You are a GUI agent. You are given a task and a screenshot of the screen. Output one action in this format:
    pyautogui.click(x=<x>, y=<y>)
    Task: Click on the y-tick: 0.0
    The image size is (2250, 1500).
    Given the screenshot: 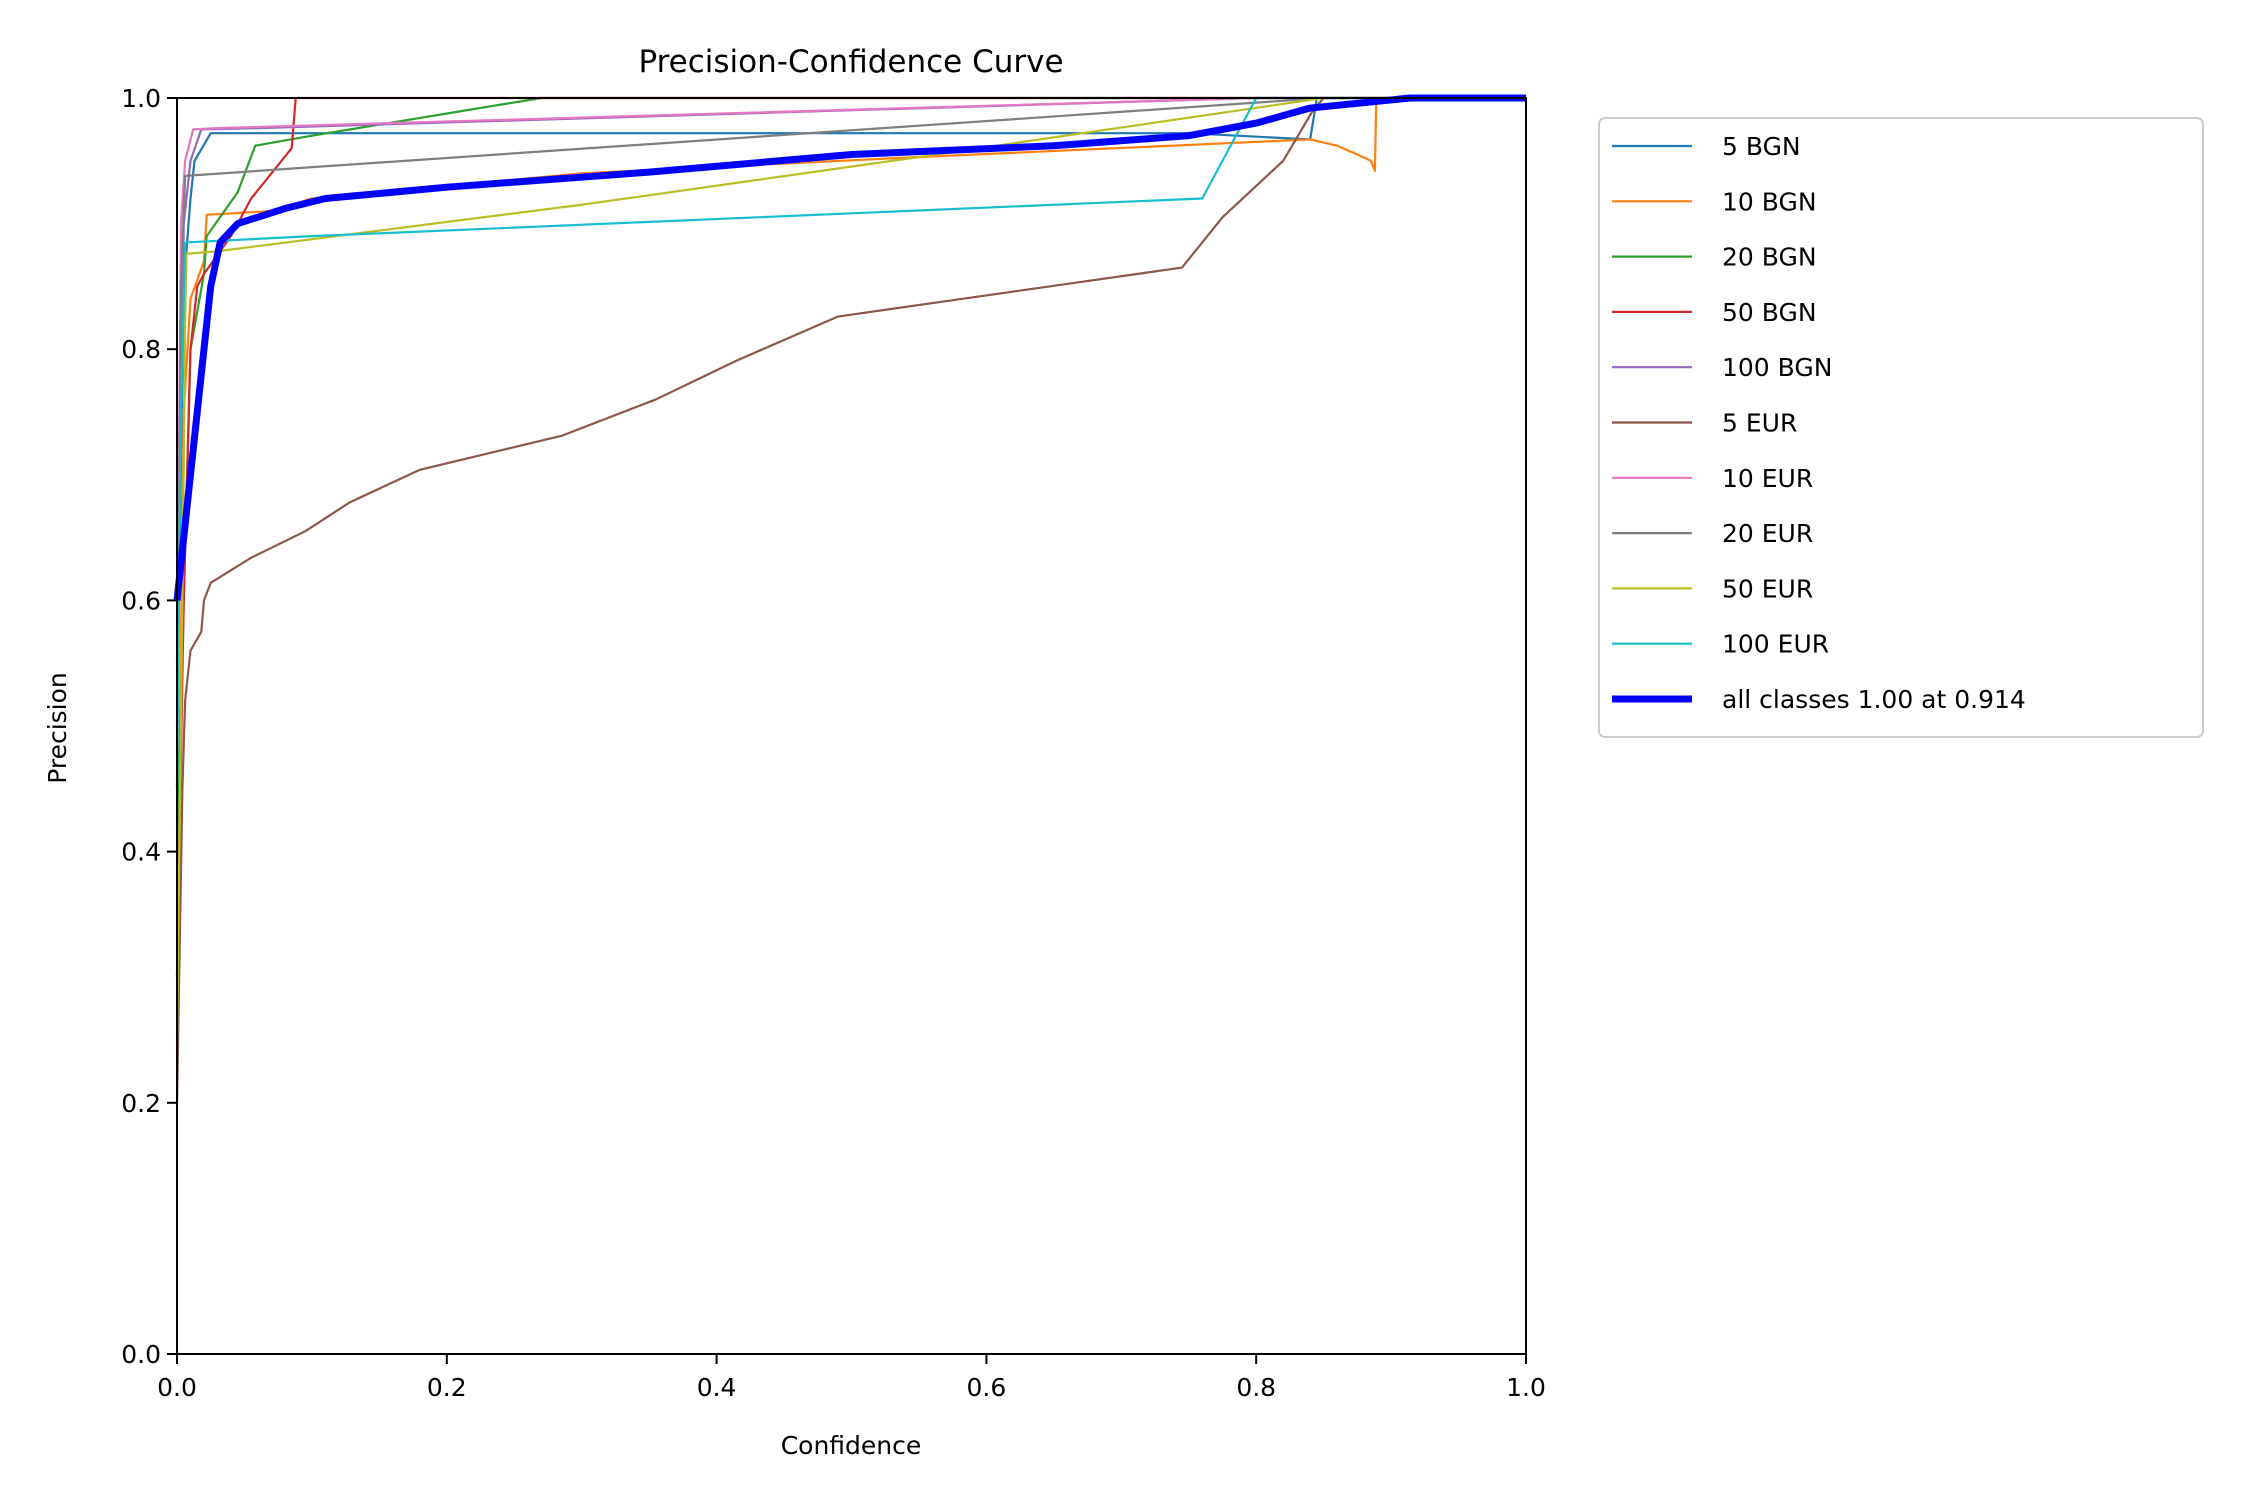 What is the action you would take?
    pyautogui.click(x=149, y=1354)
    